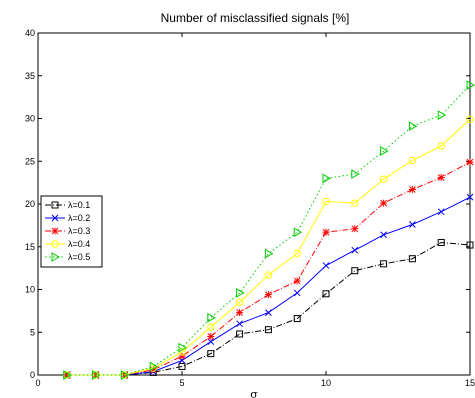 The height and width of the screenshot is (398, 475). I want to click on x-tick-label: 10, so click(326, 383).